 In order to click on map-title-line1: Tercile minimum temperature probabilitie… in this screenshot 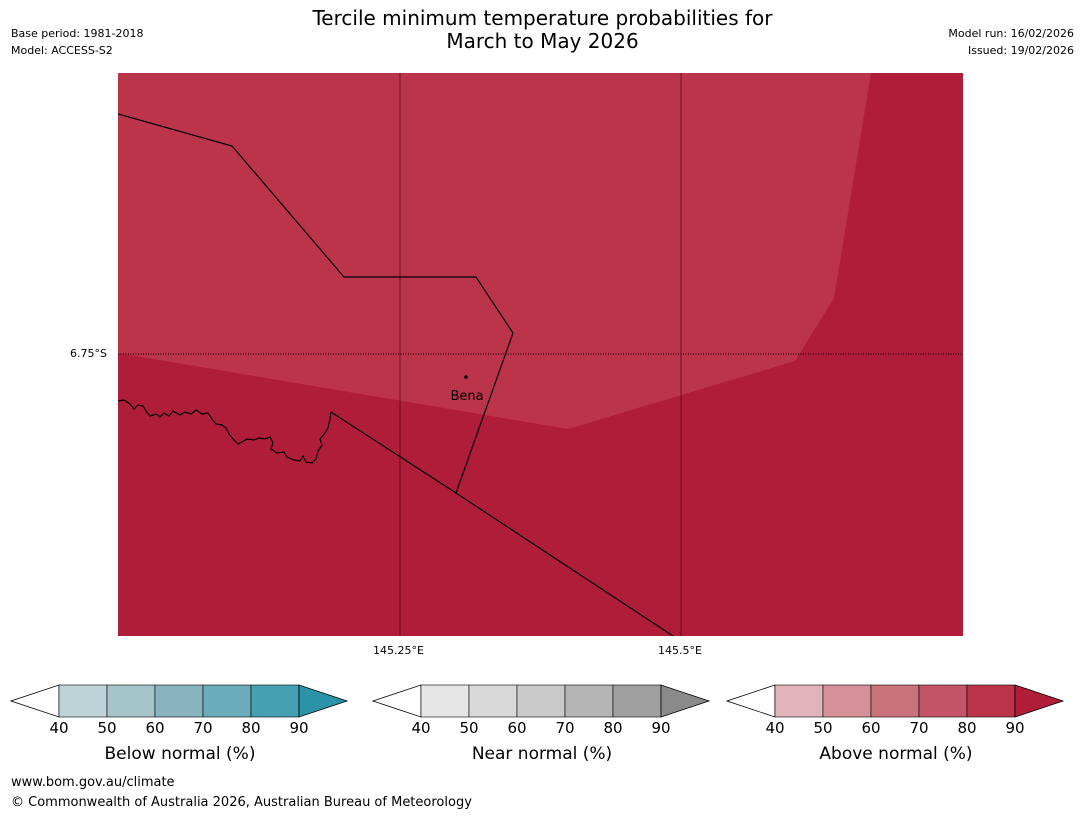, I will do `click(542, 18)`.